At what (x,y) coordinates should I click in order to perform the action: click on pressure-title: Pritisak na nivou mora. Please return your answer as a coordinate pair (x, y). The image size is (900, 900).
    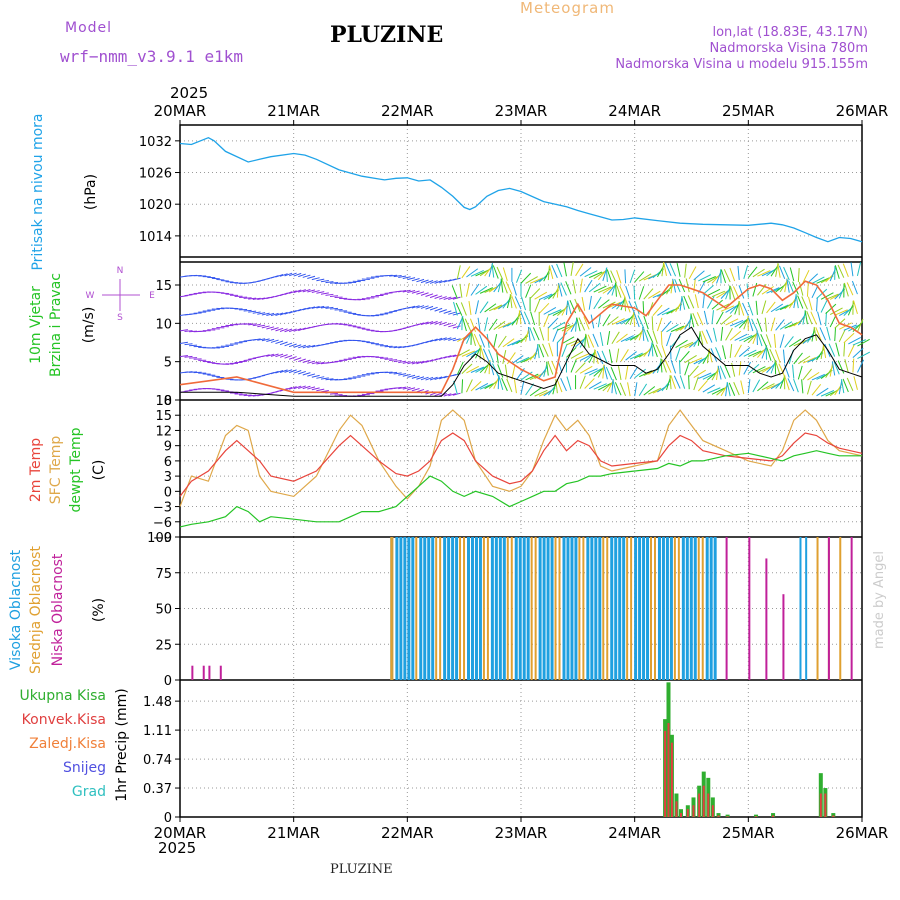
    Looking at the image, I should click on (38, 191).